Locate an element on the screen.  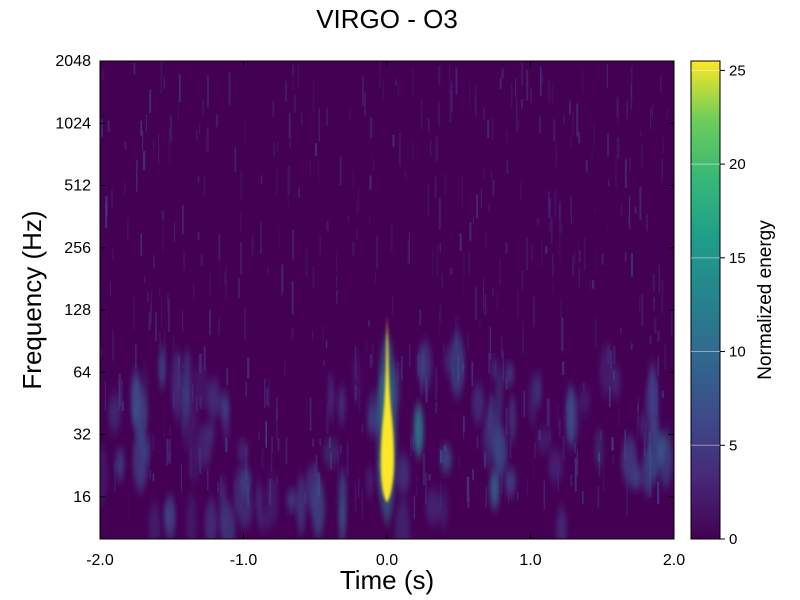
y-tick-label: 32 is located at coordinates (82, 435).